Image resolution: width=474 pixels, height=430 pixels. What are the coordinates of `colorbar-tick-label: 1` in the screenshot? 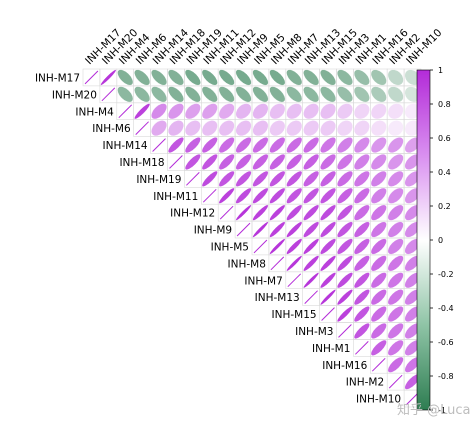 It's located at (440, 70).